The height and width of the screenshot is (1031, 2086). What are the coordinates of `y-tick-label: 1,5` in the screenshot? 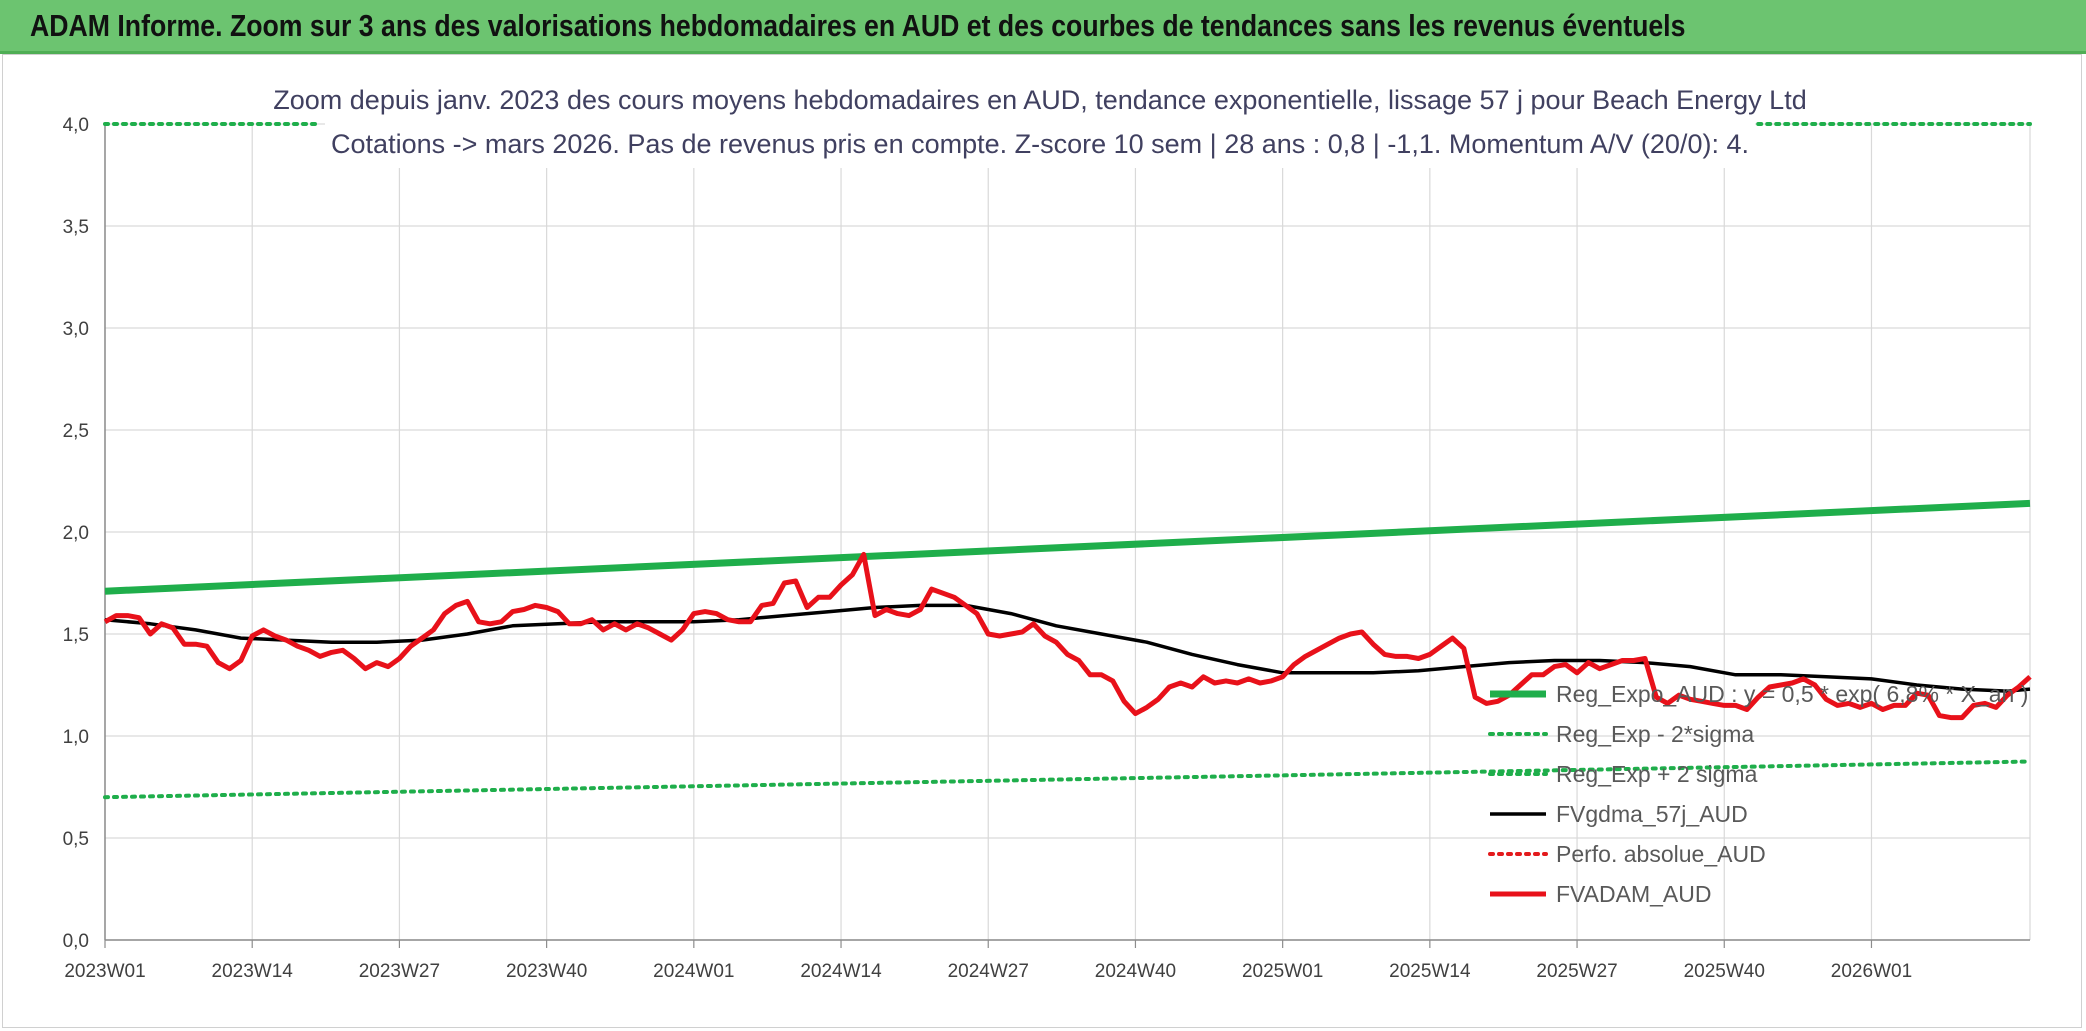 It's located at (76, 635).